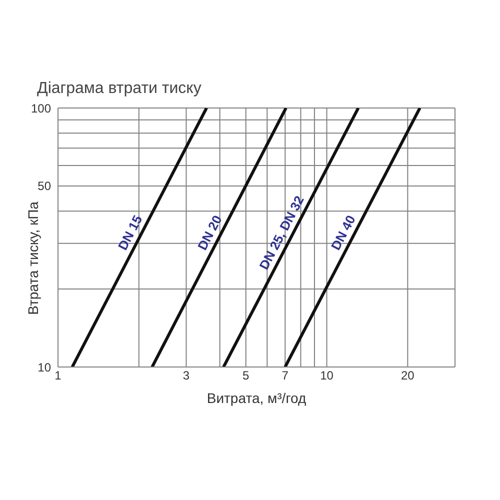  What do you see at coordinates (33, 258) in the screenshot?
I see `y-axis-title: Втрата тиску, кПа` at bounding box center [33, 258].